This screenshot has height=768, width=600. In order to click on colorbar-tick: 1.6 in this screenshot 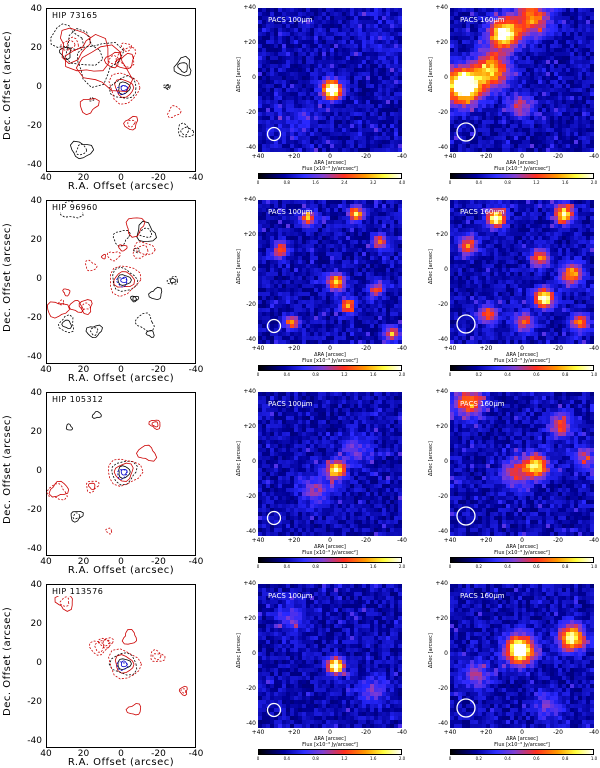, I will do `click(565, 182)`.